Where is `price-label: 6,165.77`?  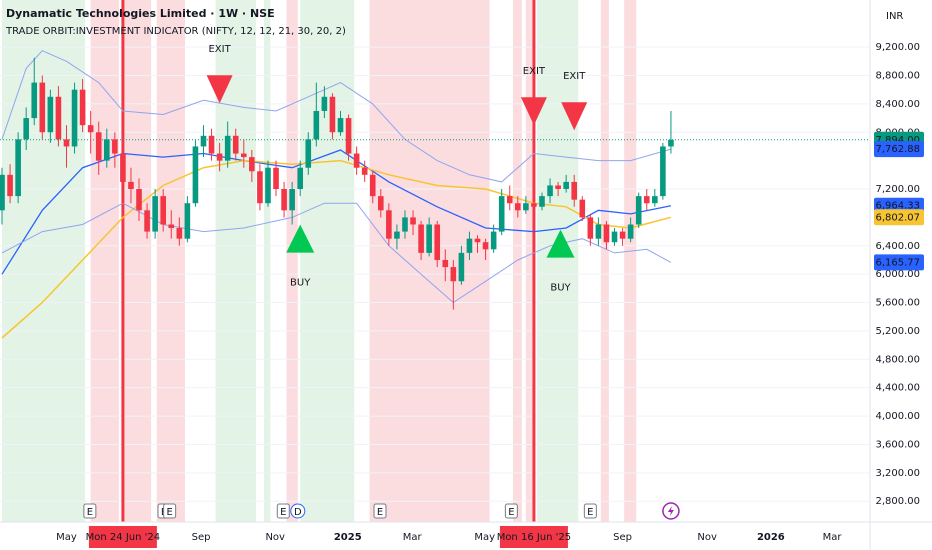 price-label: 6,165.77 is located at coordinates (897, 262).